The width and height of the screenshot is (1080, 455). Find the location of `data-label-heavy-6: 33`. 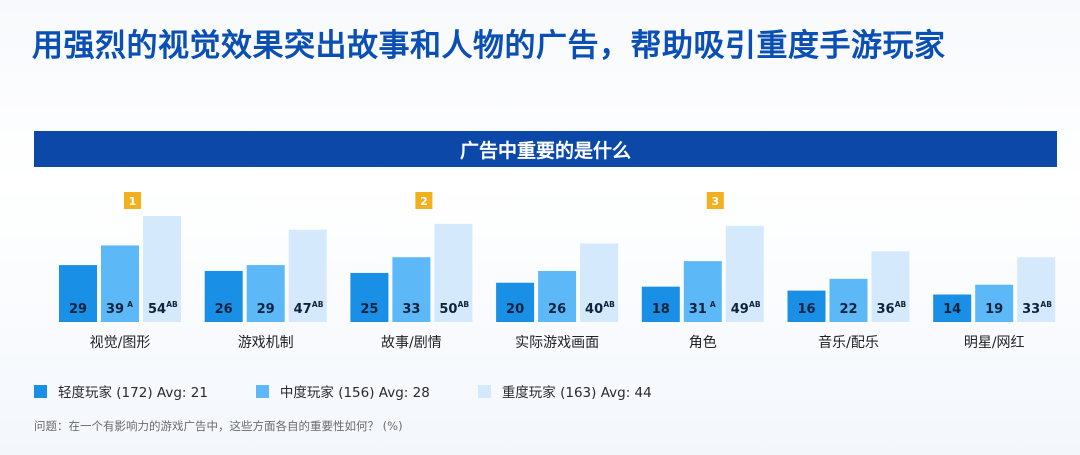

data-label-heavy-6: 33 is located at coordinates (1031, 309).